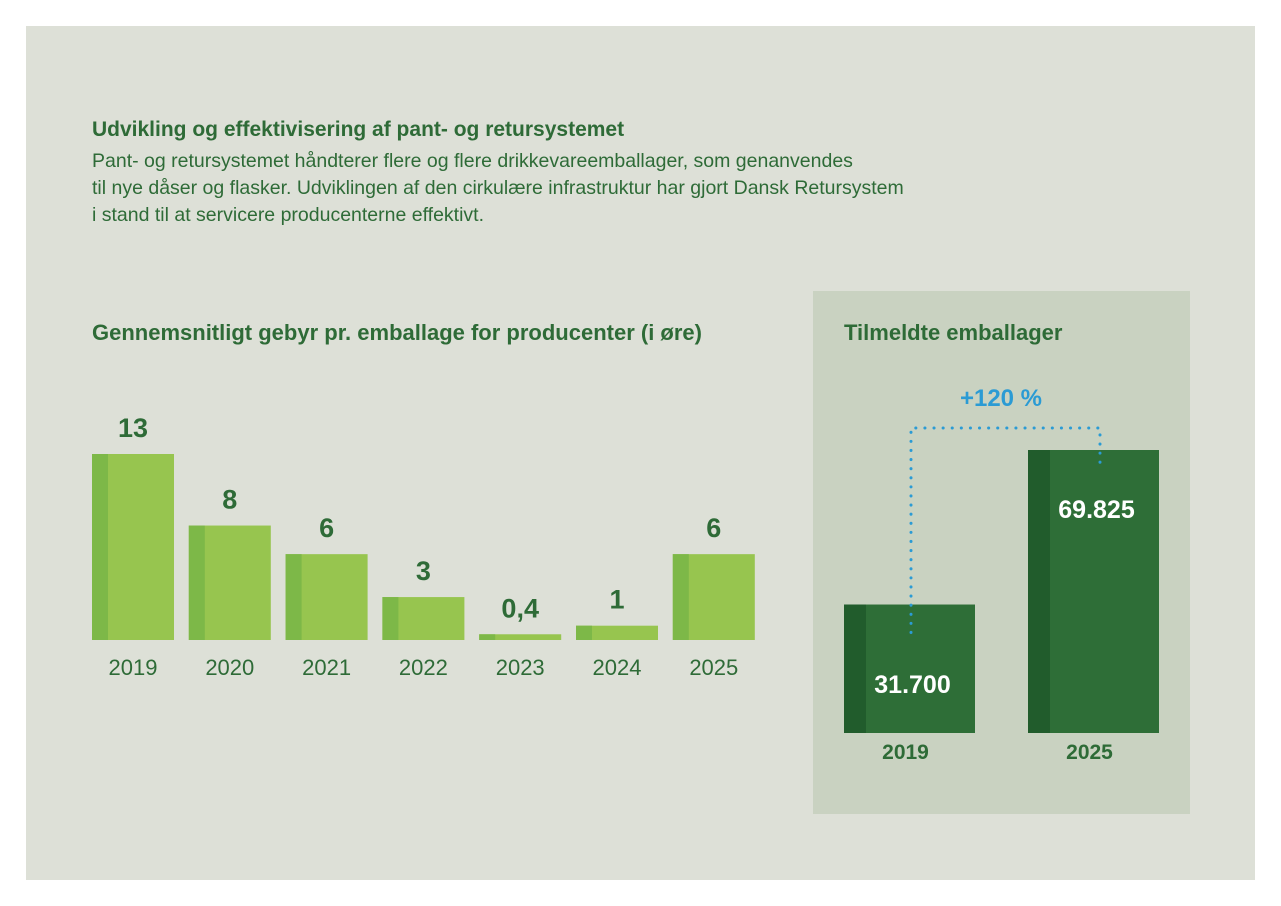 This screenshot has height=906, width=1281. Describe the element at coordinates (133, 667) in the screenshot. I see `fee-year-label: 2019` at that location.